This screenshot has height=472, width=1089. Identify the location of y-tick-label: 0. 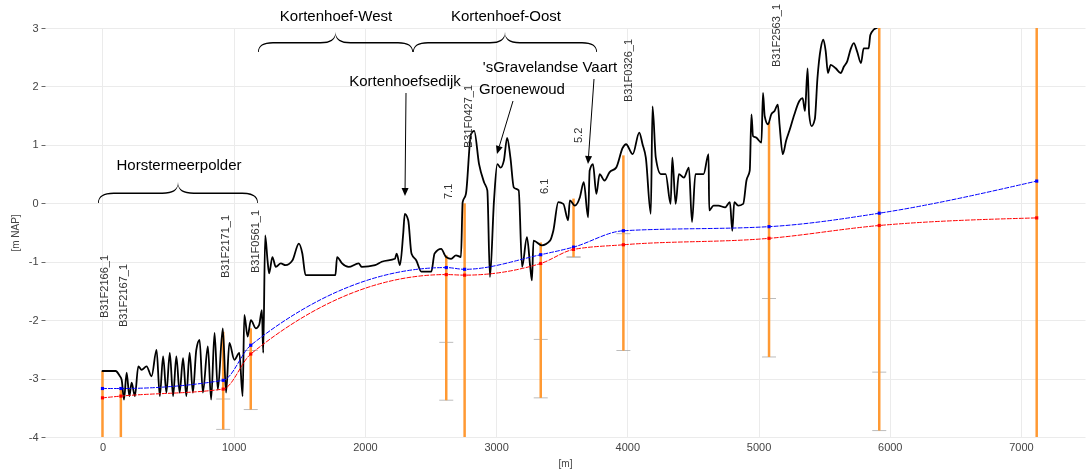
(35, 202).